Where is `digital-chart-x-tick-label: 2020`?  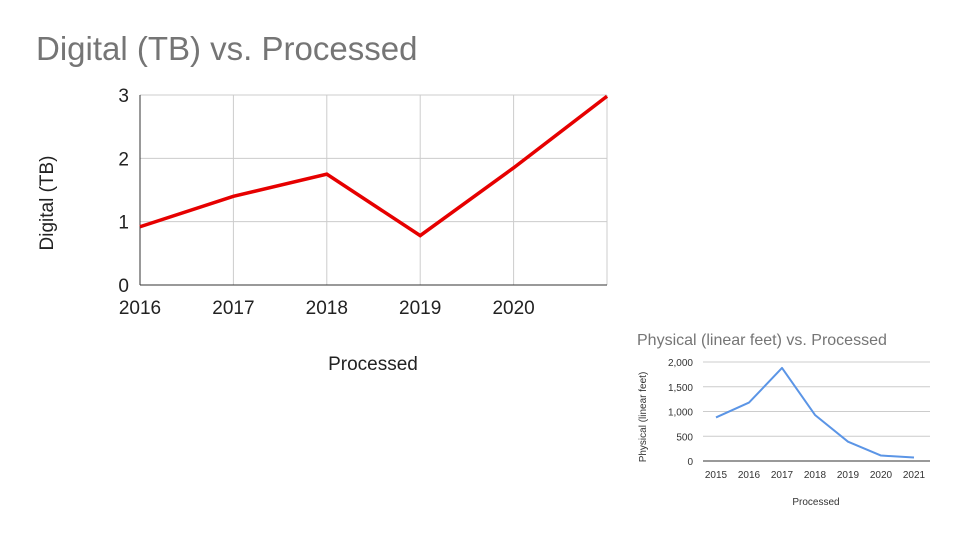 digital-chart-x-tick-label: 2020 is located at coordinates (513, 308).